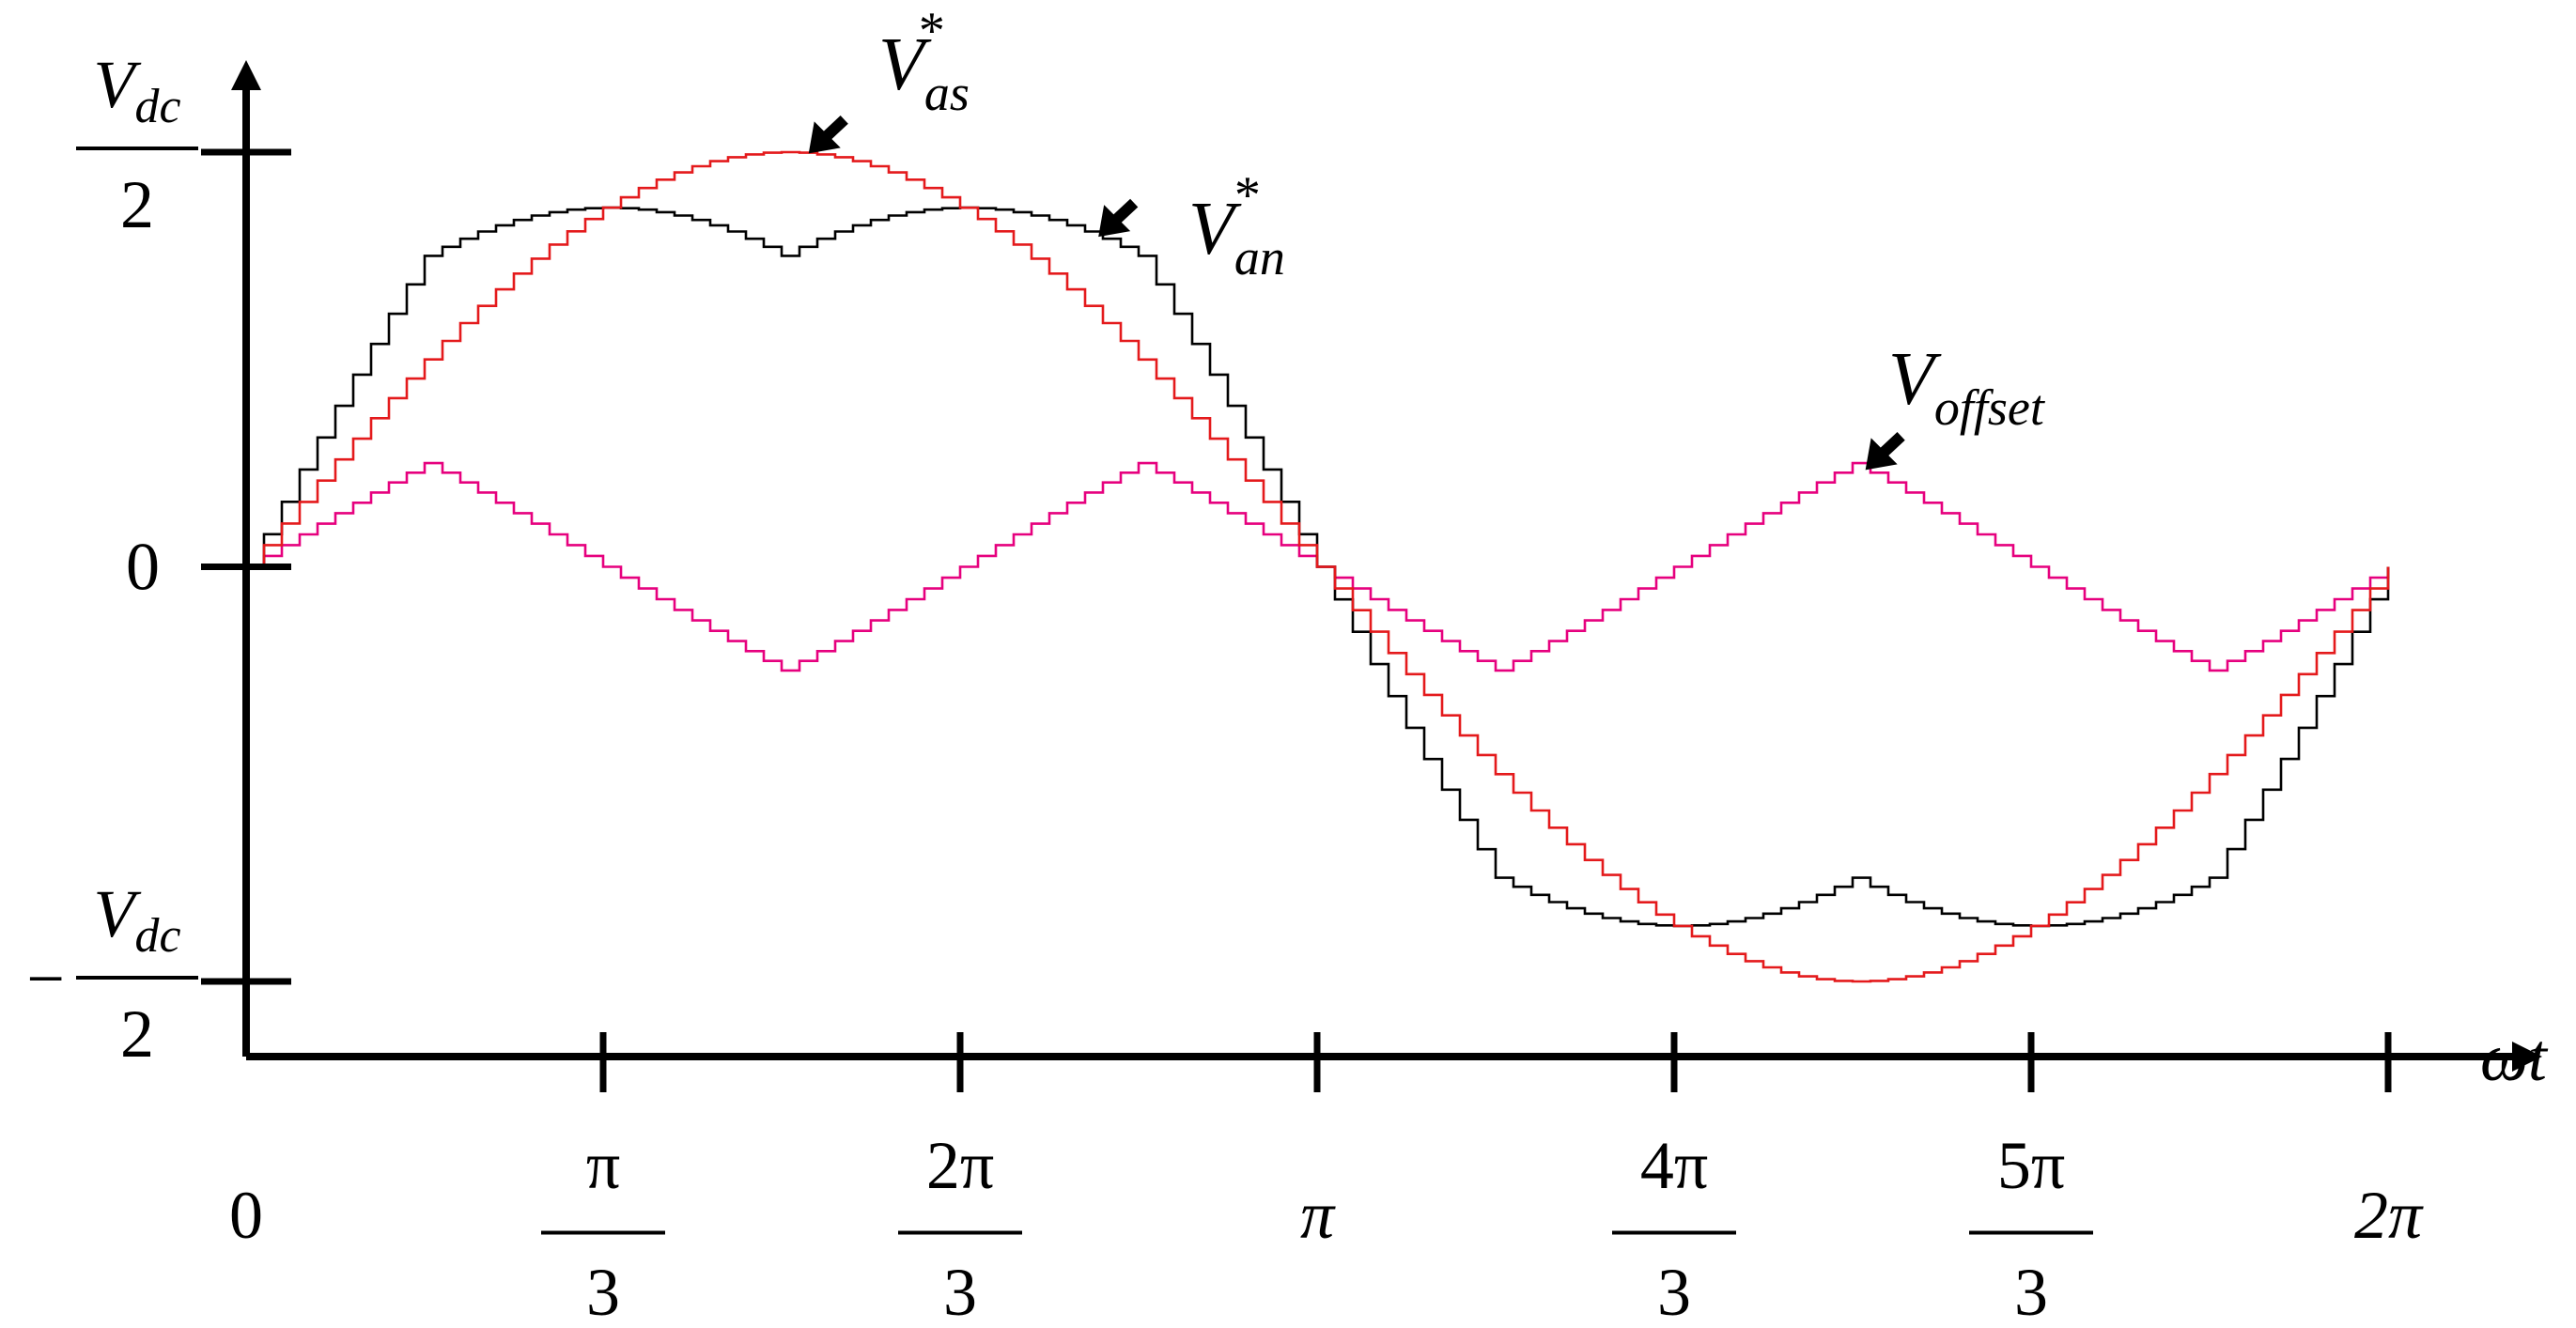 The height and width of the screenshot is (1328, 2576). Describe the element at coordinates (2031, 1291) in the screenshot. I see `x-tick-label-5-denominator: 3` at that location.